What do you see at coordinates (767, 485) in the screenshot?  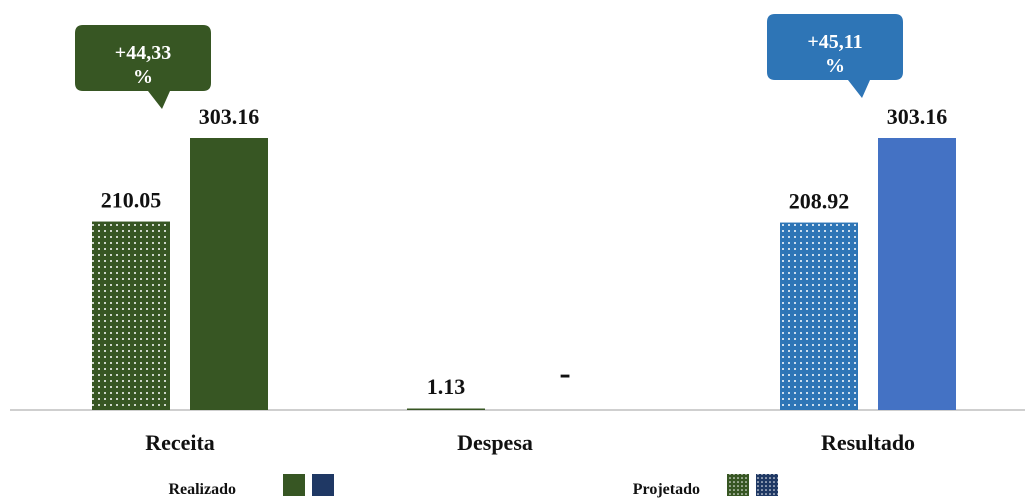 I see `legend-swatch-projetado-blue` at bounding box center [767, 485].